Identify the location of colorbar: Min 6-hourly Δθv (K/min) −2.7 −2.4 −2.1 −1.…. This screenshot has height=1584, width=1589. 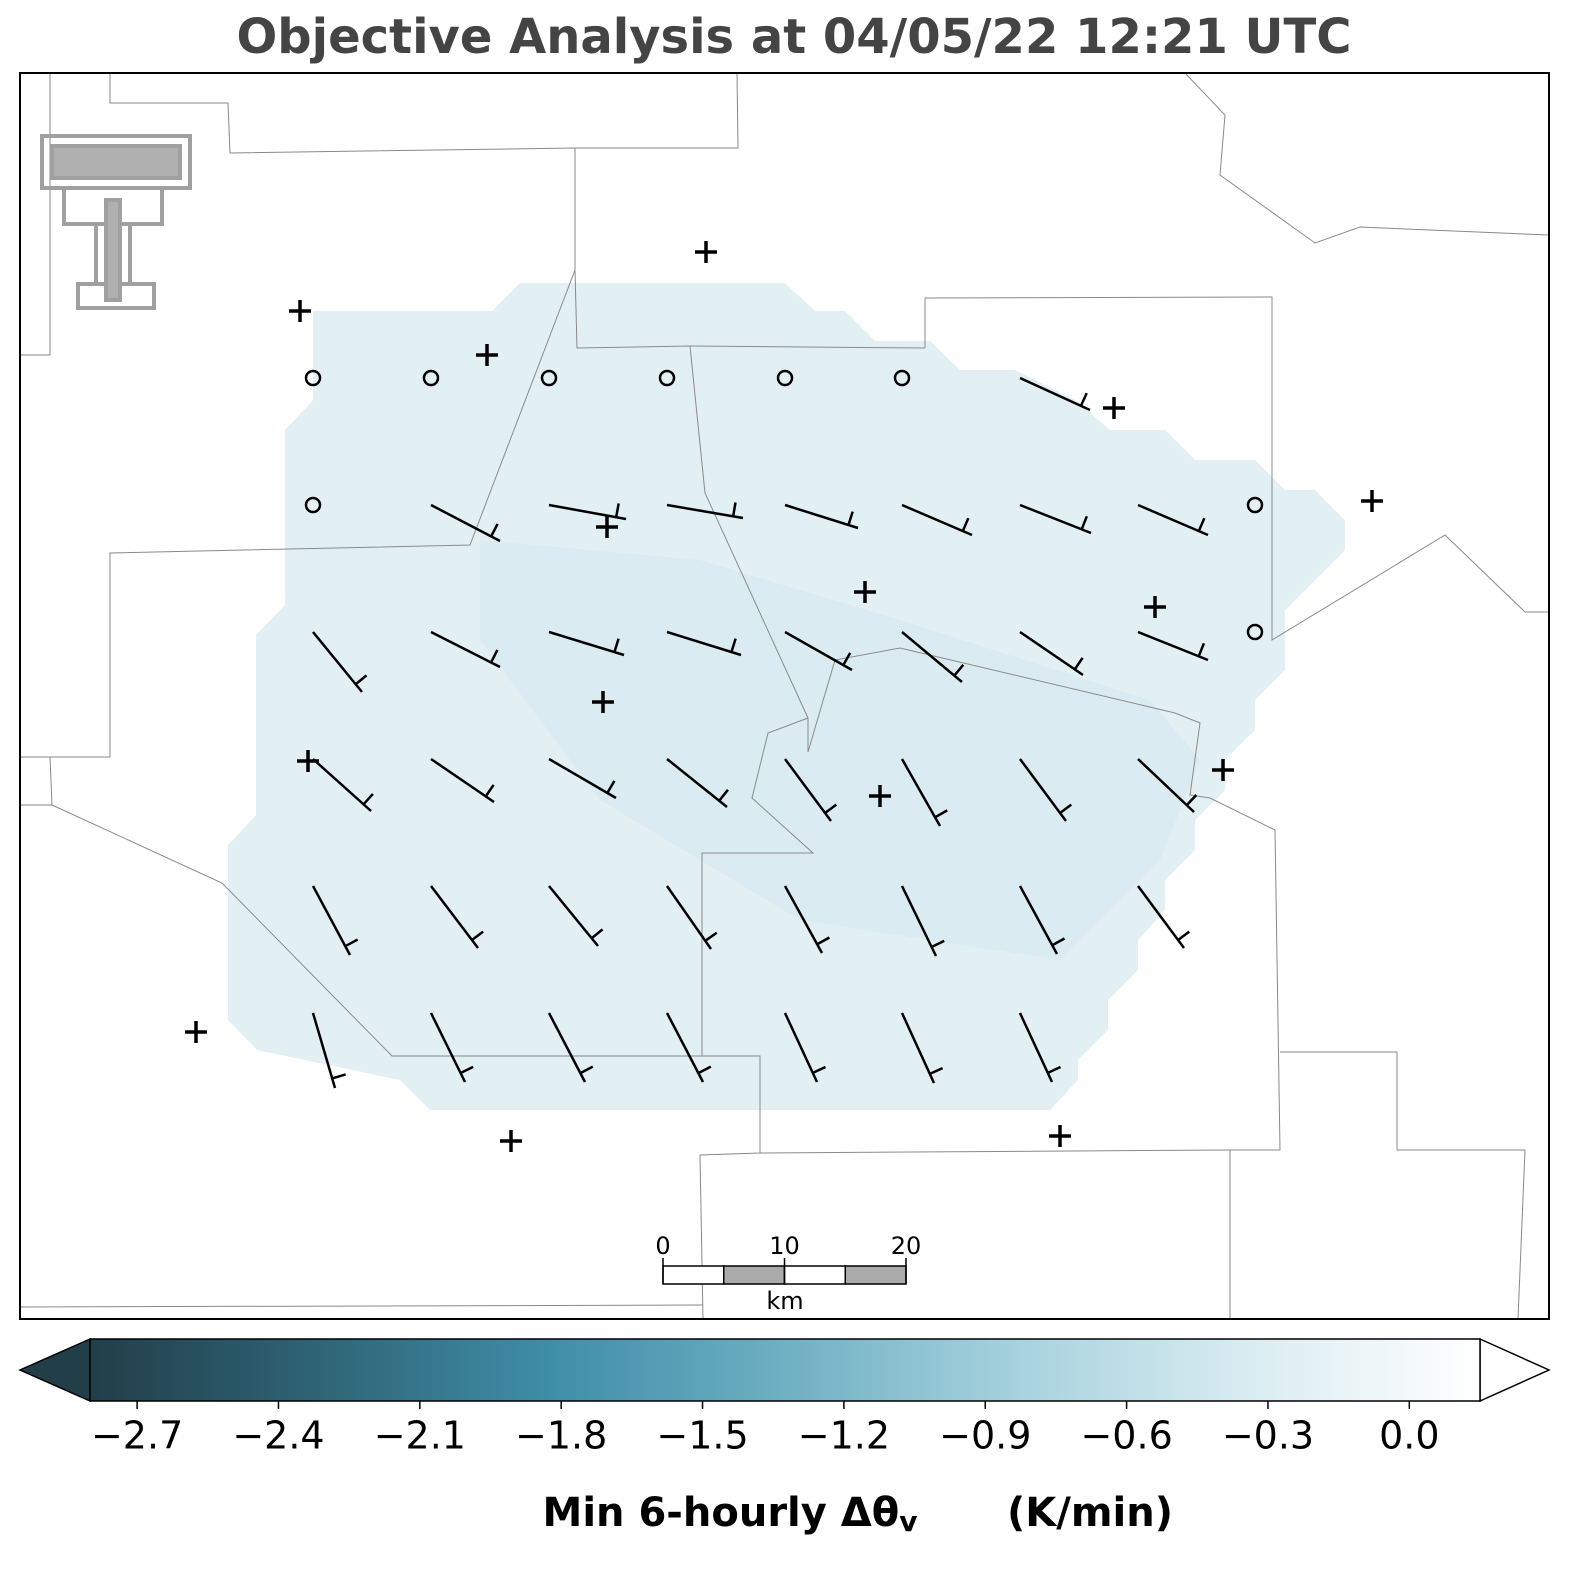
(784, 1437).